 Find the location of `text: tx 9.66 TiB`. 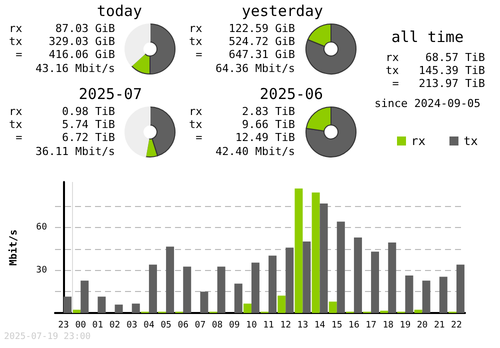

text: tx 9.66 TiB is located at coordinates (241, 125).